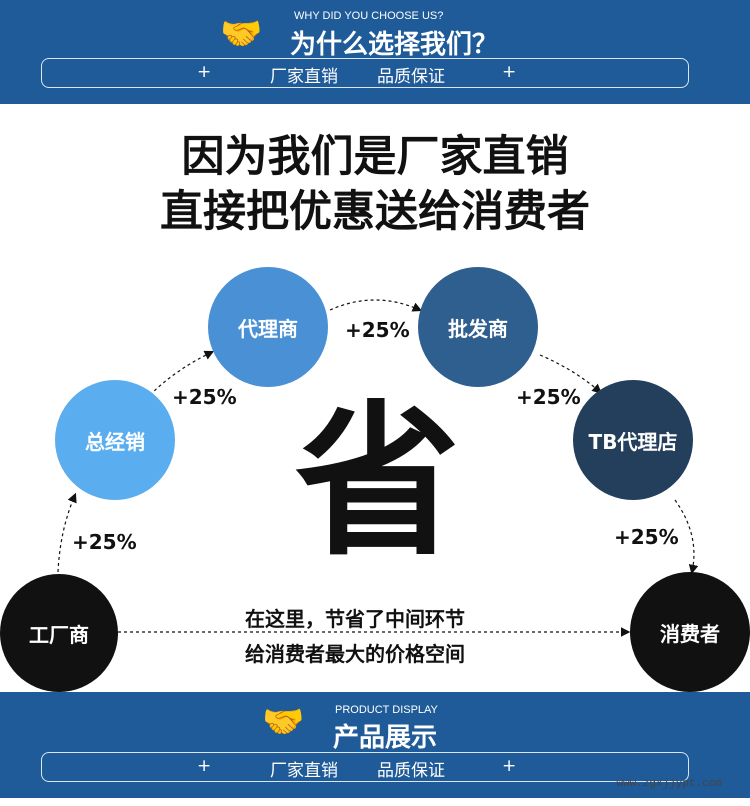  What do you see at coordinates (377, 482) in the screenshot?
I see `save-character: 省` at bounding box center [377, 482].